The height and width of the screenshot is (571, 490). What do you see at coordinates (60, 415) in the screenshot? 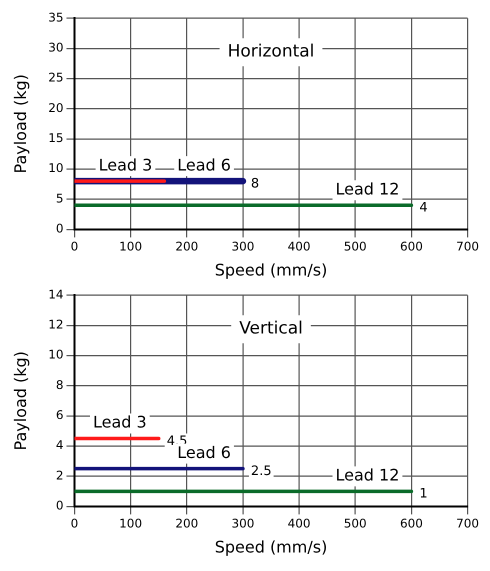
I see `y-tick-label: 6` at bounding box center [60, 415].